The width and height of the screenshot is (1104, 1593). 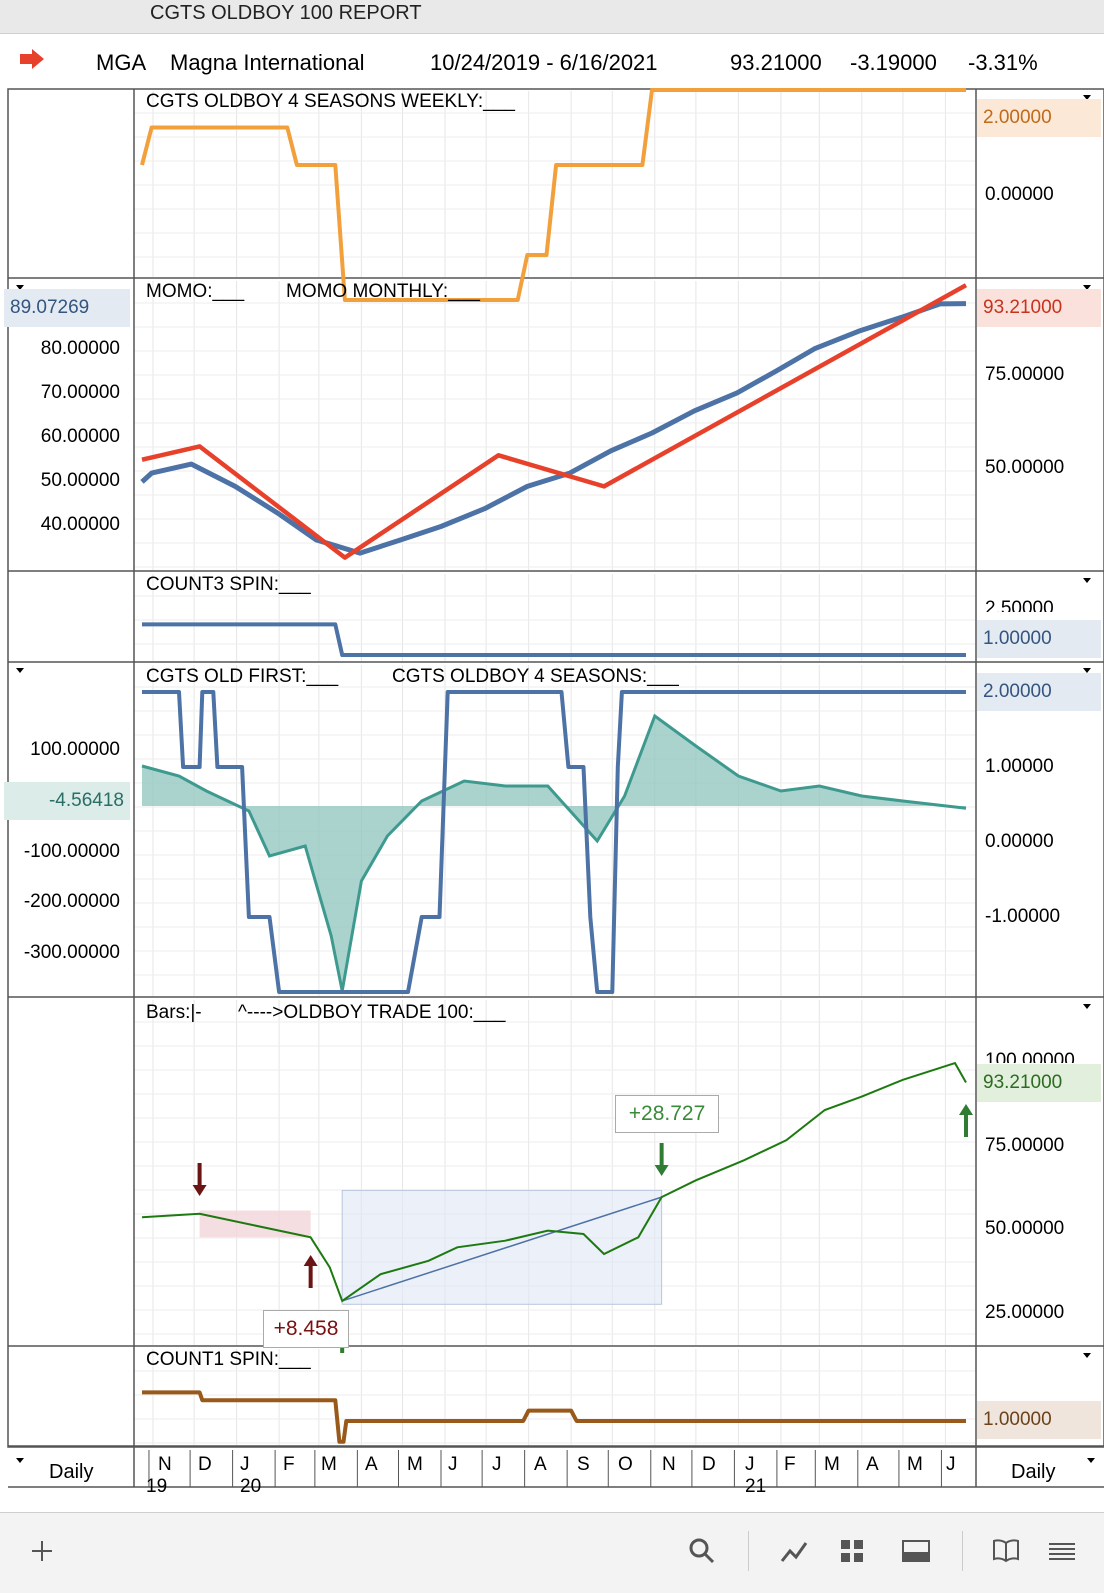 I want to click on date-range: 10/24/2019 - 6/16/2021, so click(x=544, y=62).